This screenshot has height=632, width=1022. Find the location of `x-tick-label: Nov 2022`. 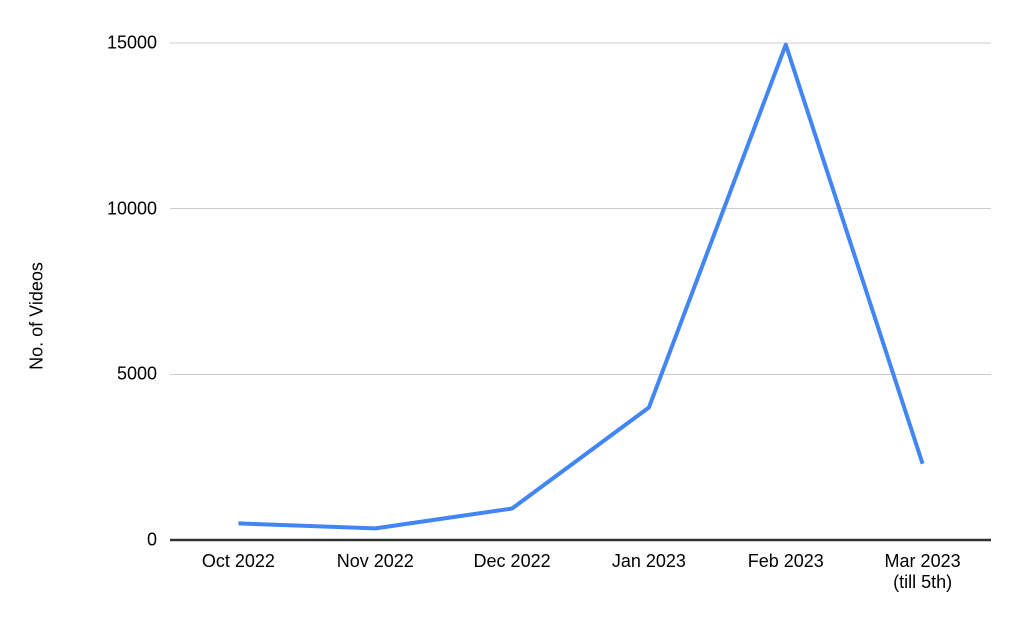

x-tick-label: Nov 2022 is located at coordinates (375, 561).